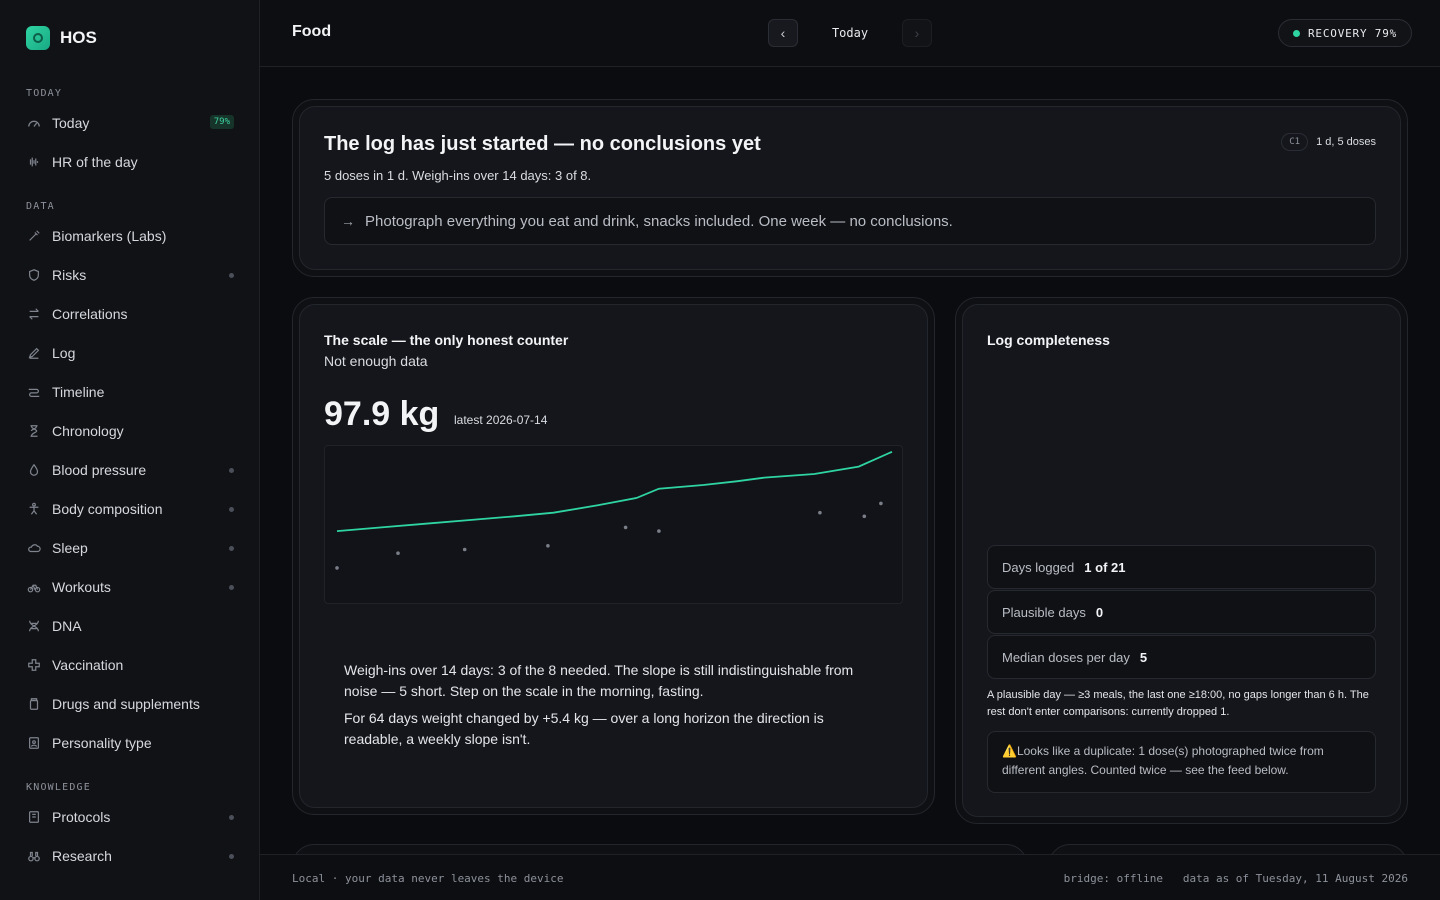  What do you see at coordinates (1143, 657) in the screenshot?
I see `stat-value: 5` at bounding box center [1143, 657].